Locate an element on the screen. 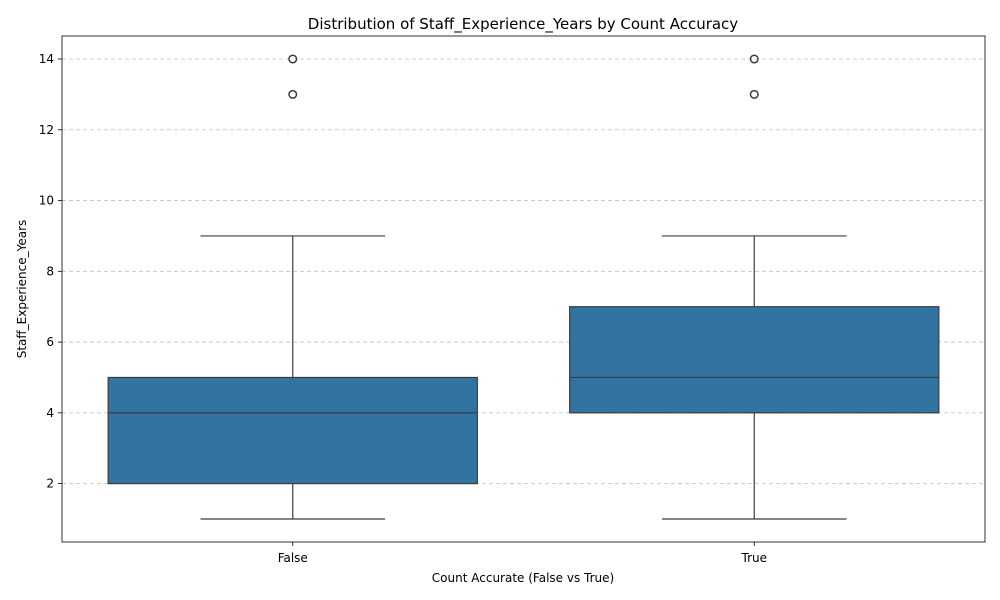 The image size is (1000, 600). y-tick-label: 10 is located at coordinates (46, 201).